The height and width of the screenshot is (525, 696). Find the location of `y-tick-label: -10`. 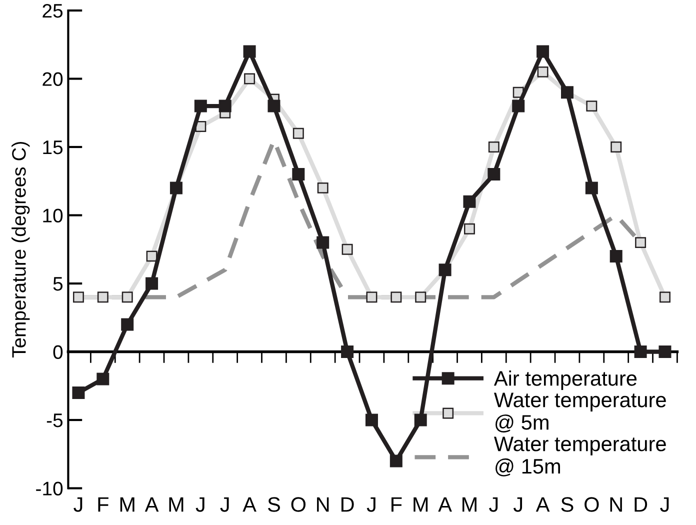

y-tick-label: -10 is located at coordinates (49, 489).